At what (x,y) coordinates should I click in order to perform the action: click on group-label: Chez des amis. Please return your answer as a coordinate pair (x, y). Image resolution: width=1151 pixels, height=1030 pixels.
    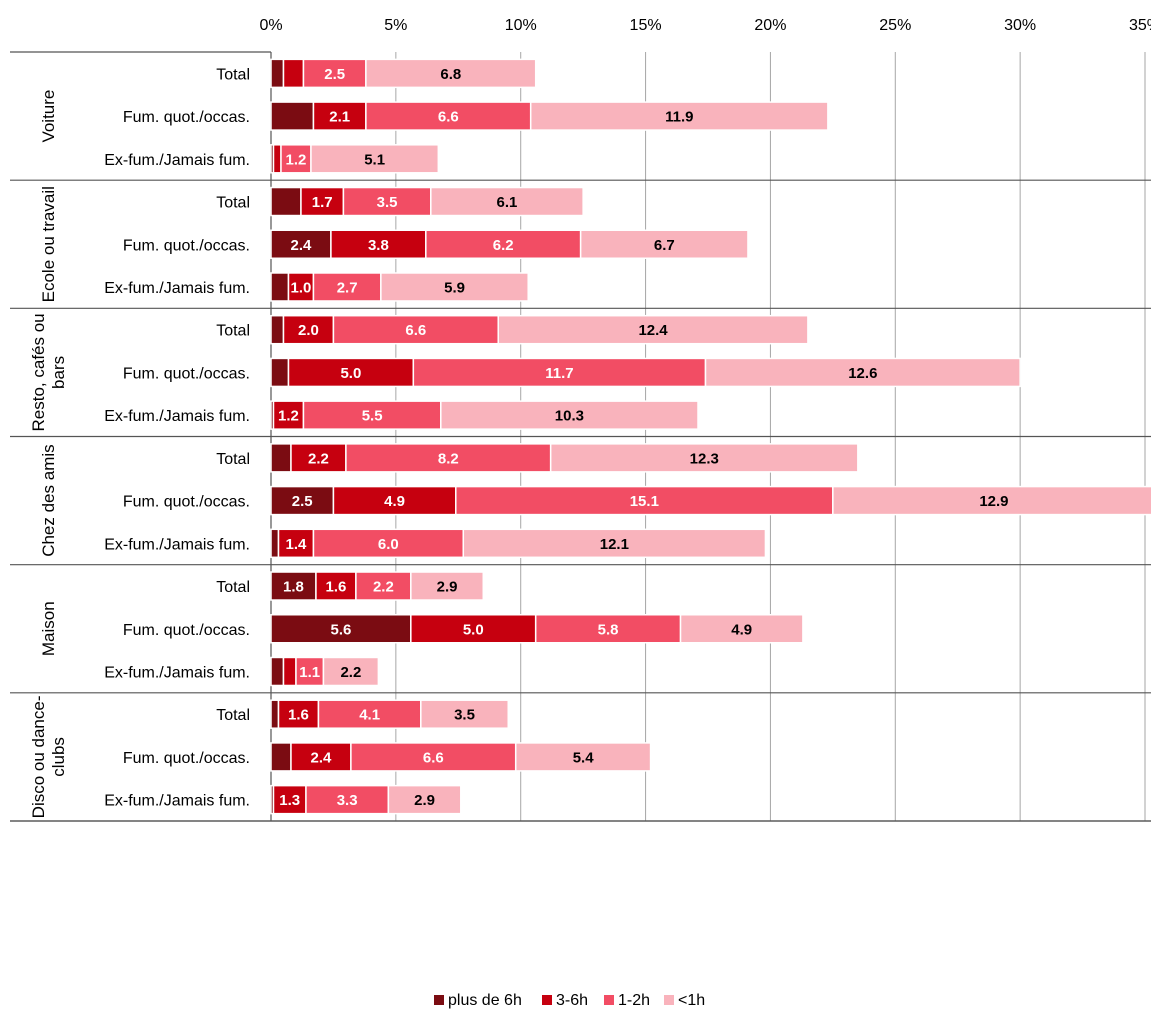
    Looking at the image, I should click on (48, 500).